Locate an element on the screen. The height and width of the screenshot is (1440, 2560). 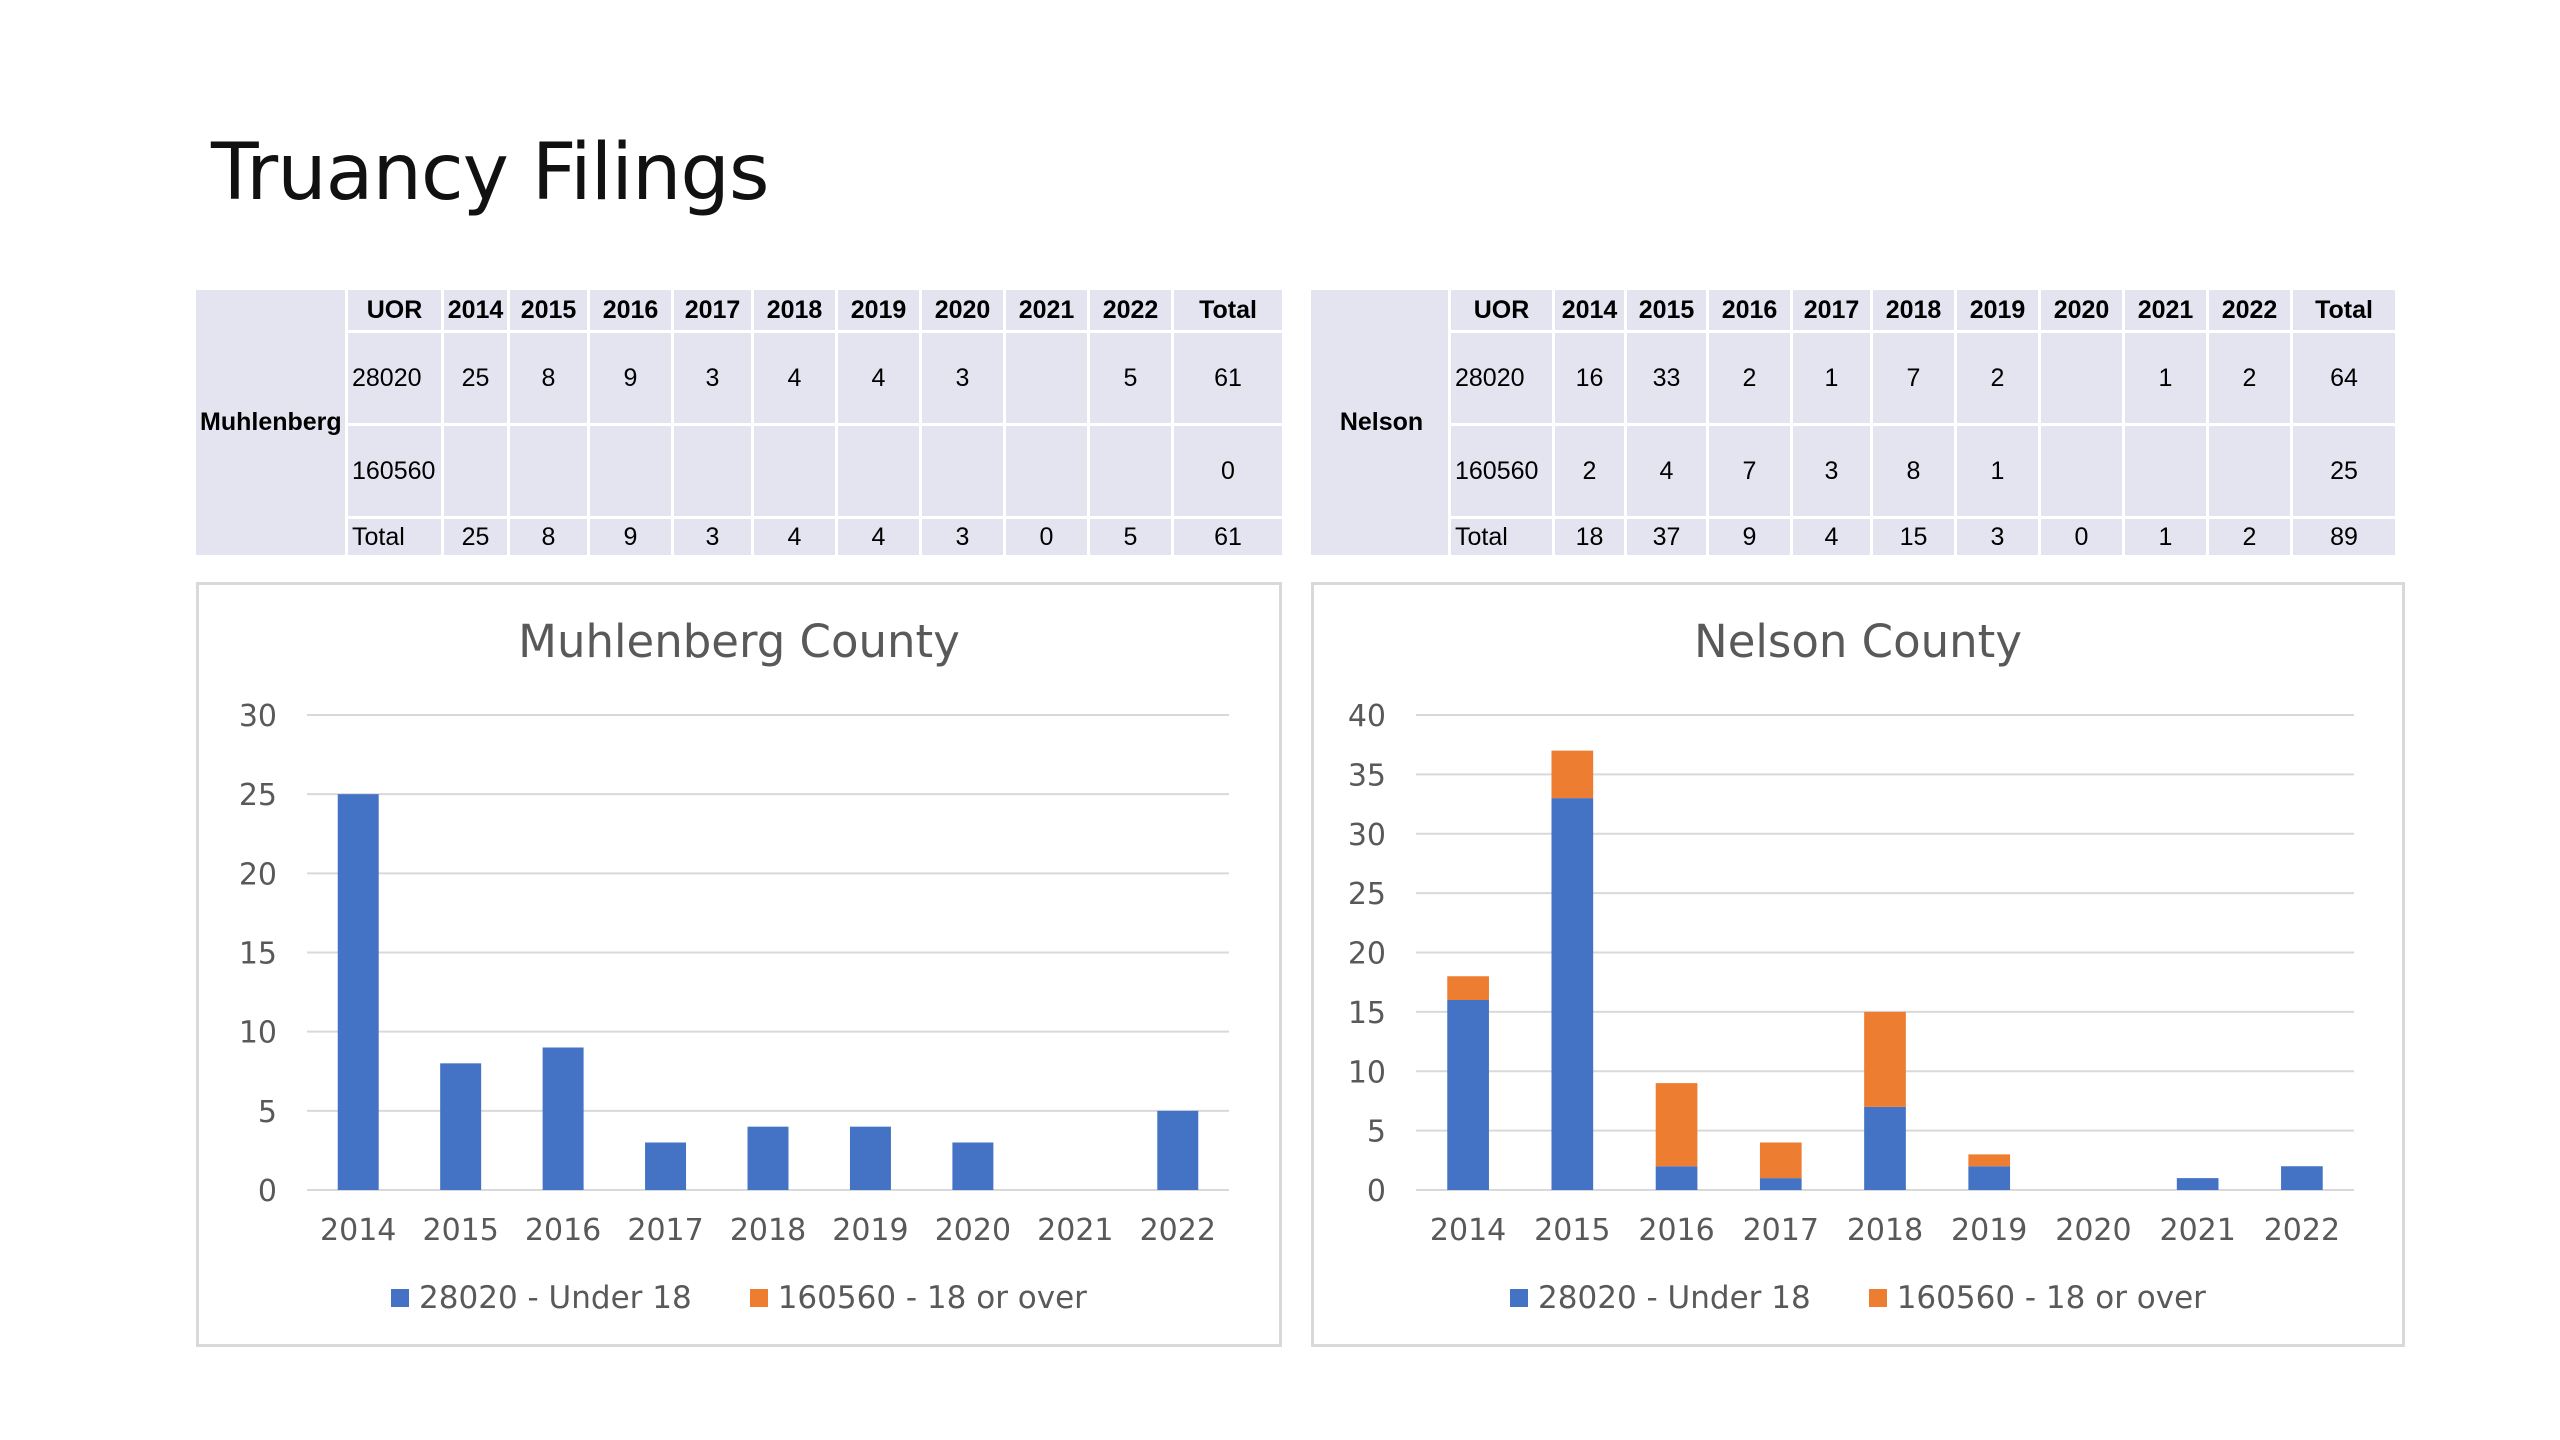
table-header-cell: 2021 is located at coordinates (1048, 311).